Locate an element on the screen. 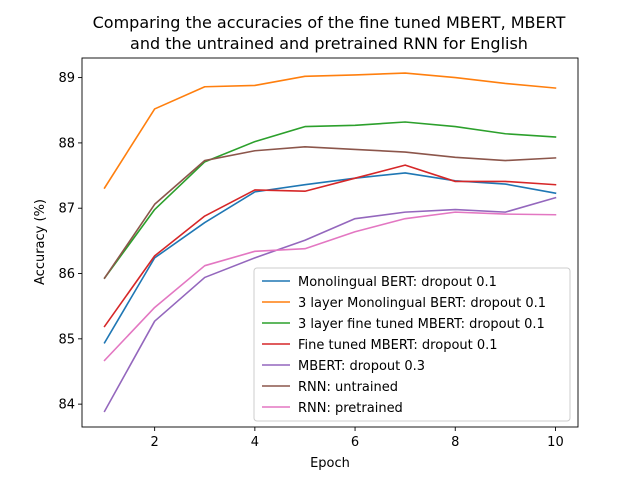  y-tick-label: 88 is located at coordinates (66, 143).